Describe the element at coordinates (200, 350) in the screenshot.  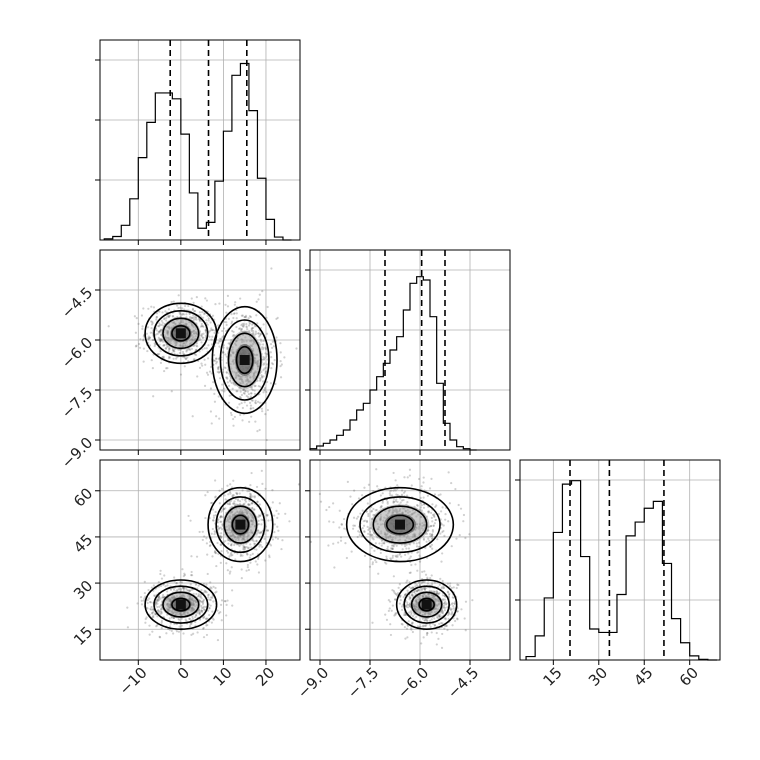
I see `panel-frame` at that location.